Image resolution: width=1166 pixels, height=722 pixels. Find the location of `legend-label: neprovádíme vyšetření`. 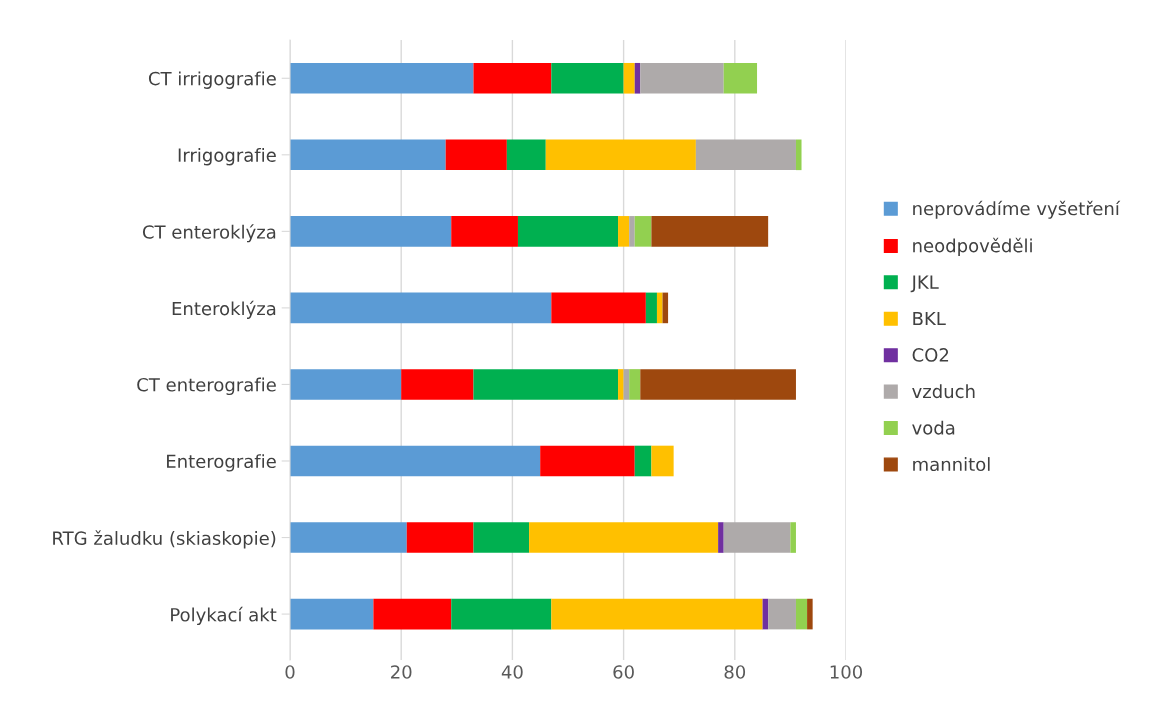

legend-label: neprovádíme vyšetření is located at coordinates (1017, 209).